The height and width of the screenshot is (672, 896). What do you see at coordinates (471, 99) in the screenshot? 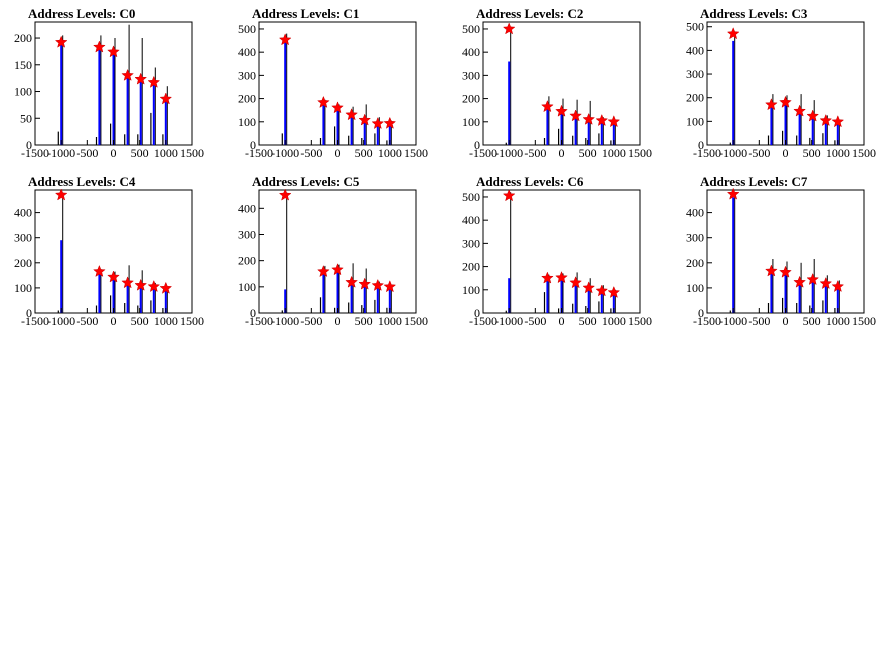
I see `y-tick-label: 200` at bounding box center [471, 99].